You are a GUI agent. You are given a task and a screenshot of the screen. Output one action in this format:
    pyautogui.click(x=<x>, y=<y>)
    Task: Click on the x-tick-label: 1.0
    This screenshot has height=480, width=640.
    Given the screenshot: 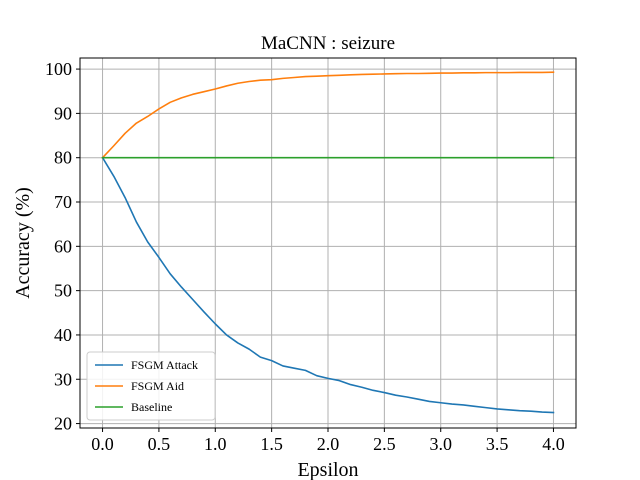 What is the action you would take?
    pyautogui.click(x=215, y=444)
    